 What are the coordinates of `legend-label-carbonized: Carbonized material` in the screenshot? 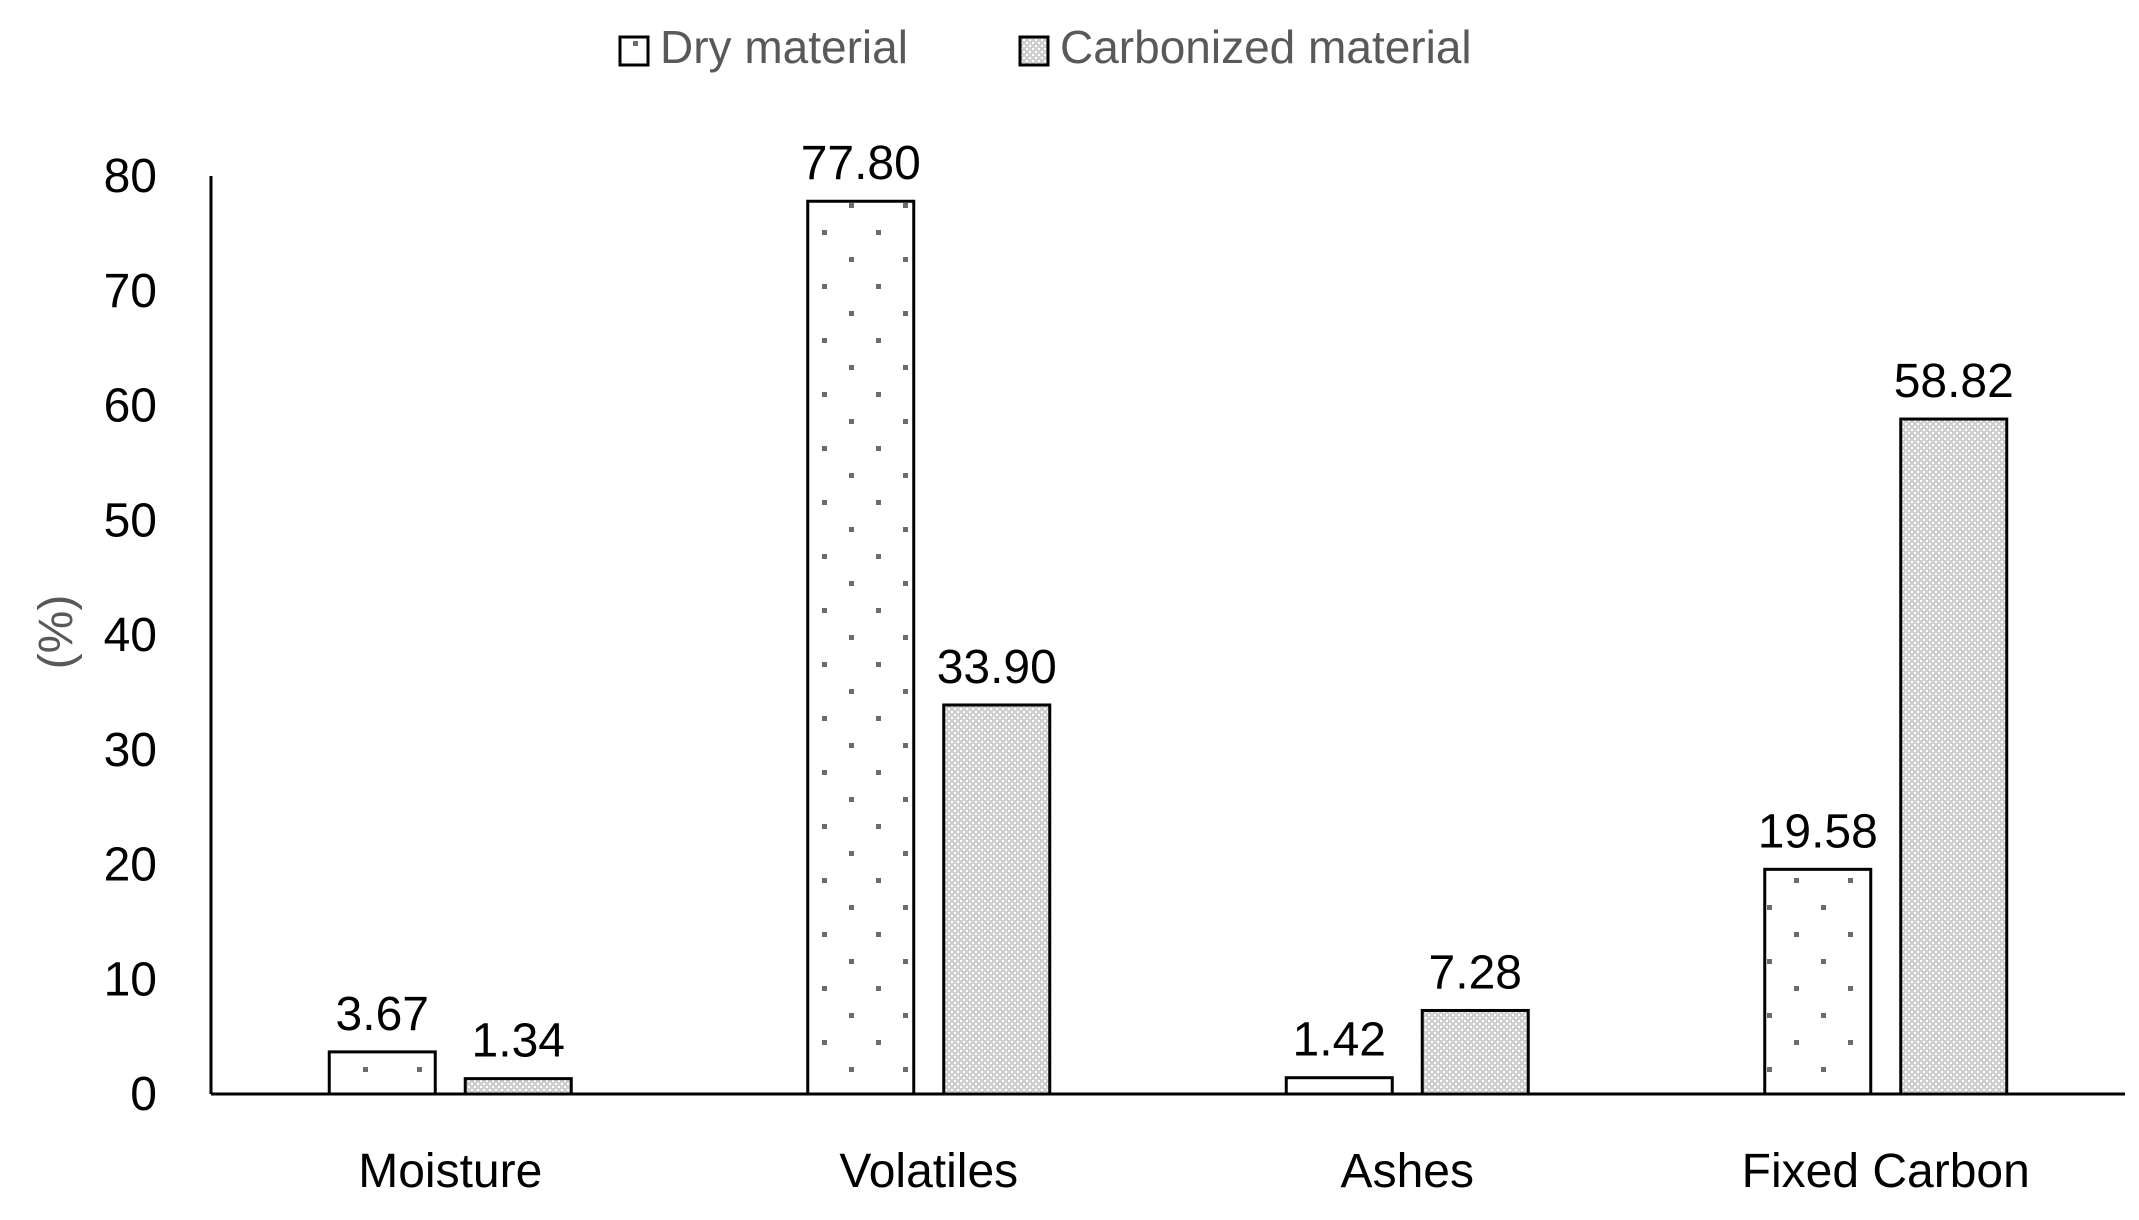 It's located at (1266, 47).